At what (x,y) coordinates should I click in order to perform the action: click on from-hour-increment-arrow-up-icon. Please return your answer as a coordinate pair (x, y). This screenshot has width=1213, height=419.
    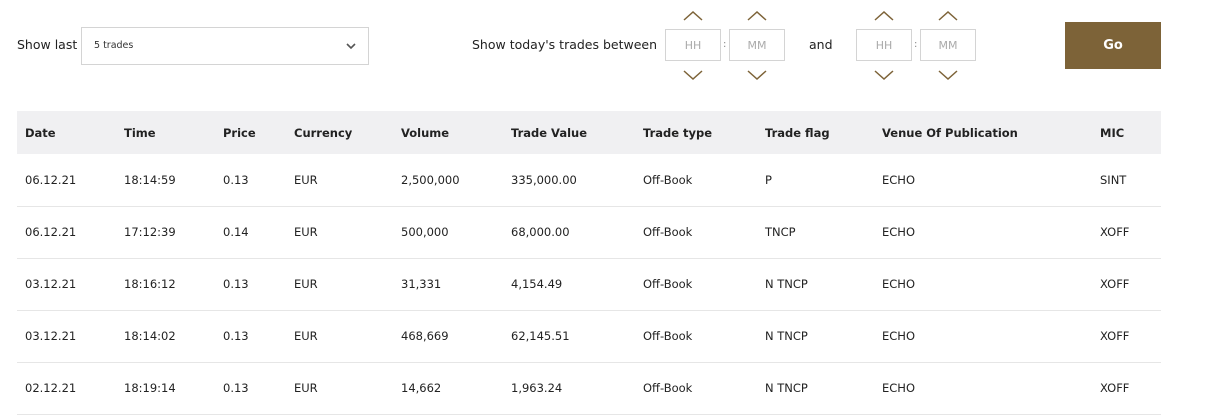
    Looking at the image, I should click on (693, 16).